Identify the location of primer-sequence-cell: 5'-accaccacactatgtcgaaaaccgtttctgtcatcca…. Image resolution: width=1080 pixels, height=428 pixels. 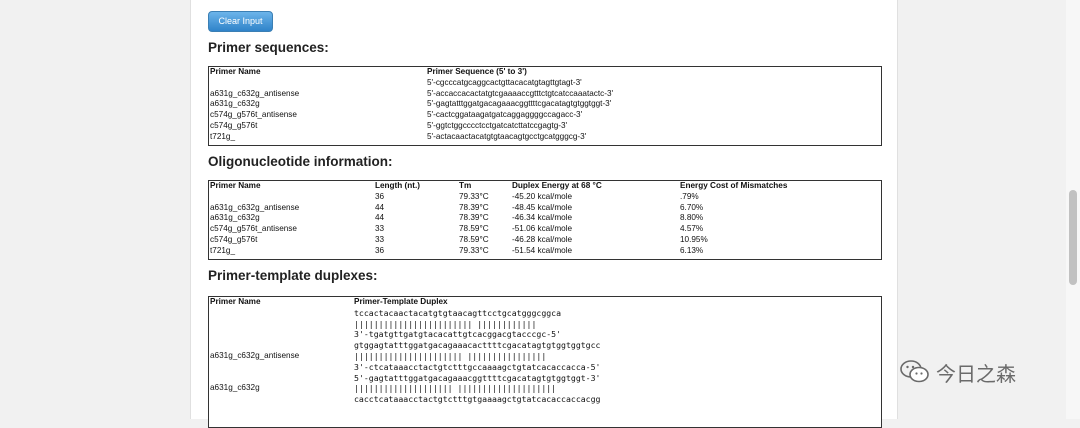
(520, 93).